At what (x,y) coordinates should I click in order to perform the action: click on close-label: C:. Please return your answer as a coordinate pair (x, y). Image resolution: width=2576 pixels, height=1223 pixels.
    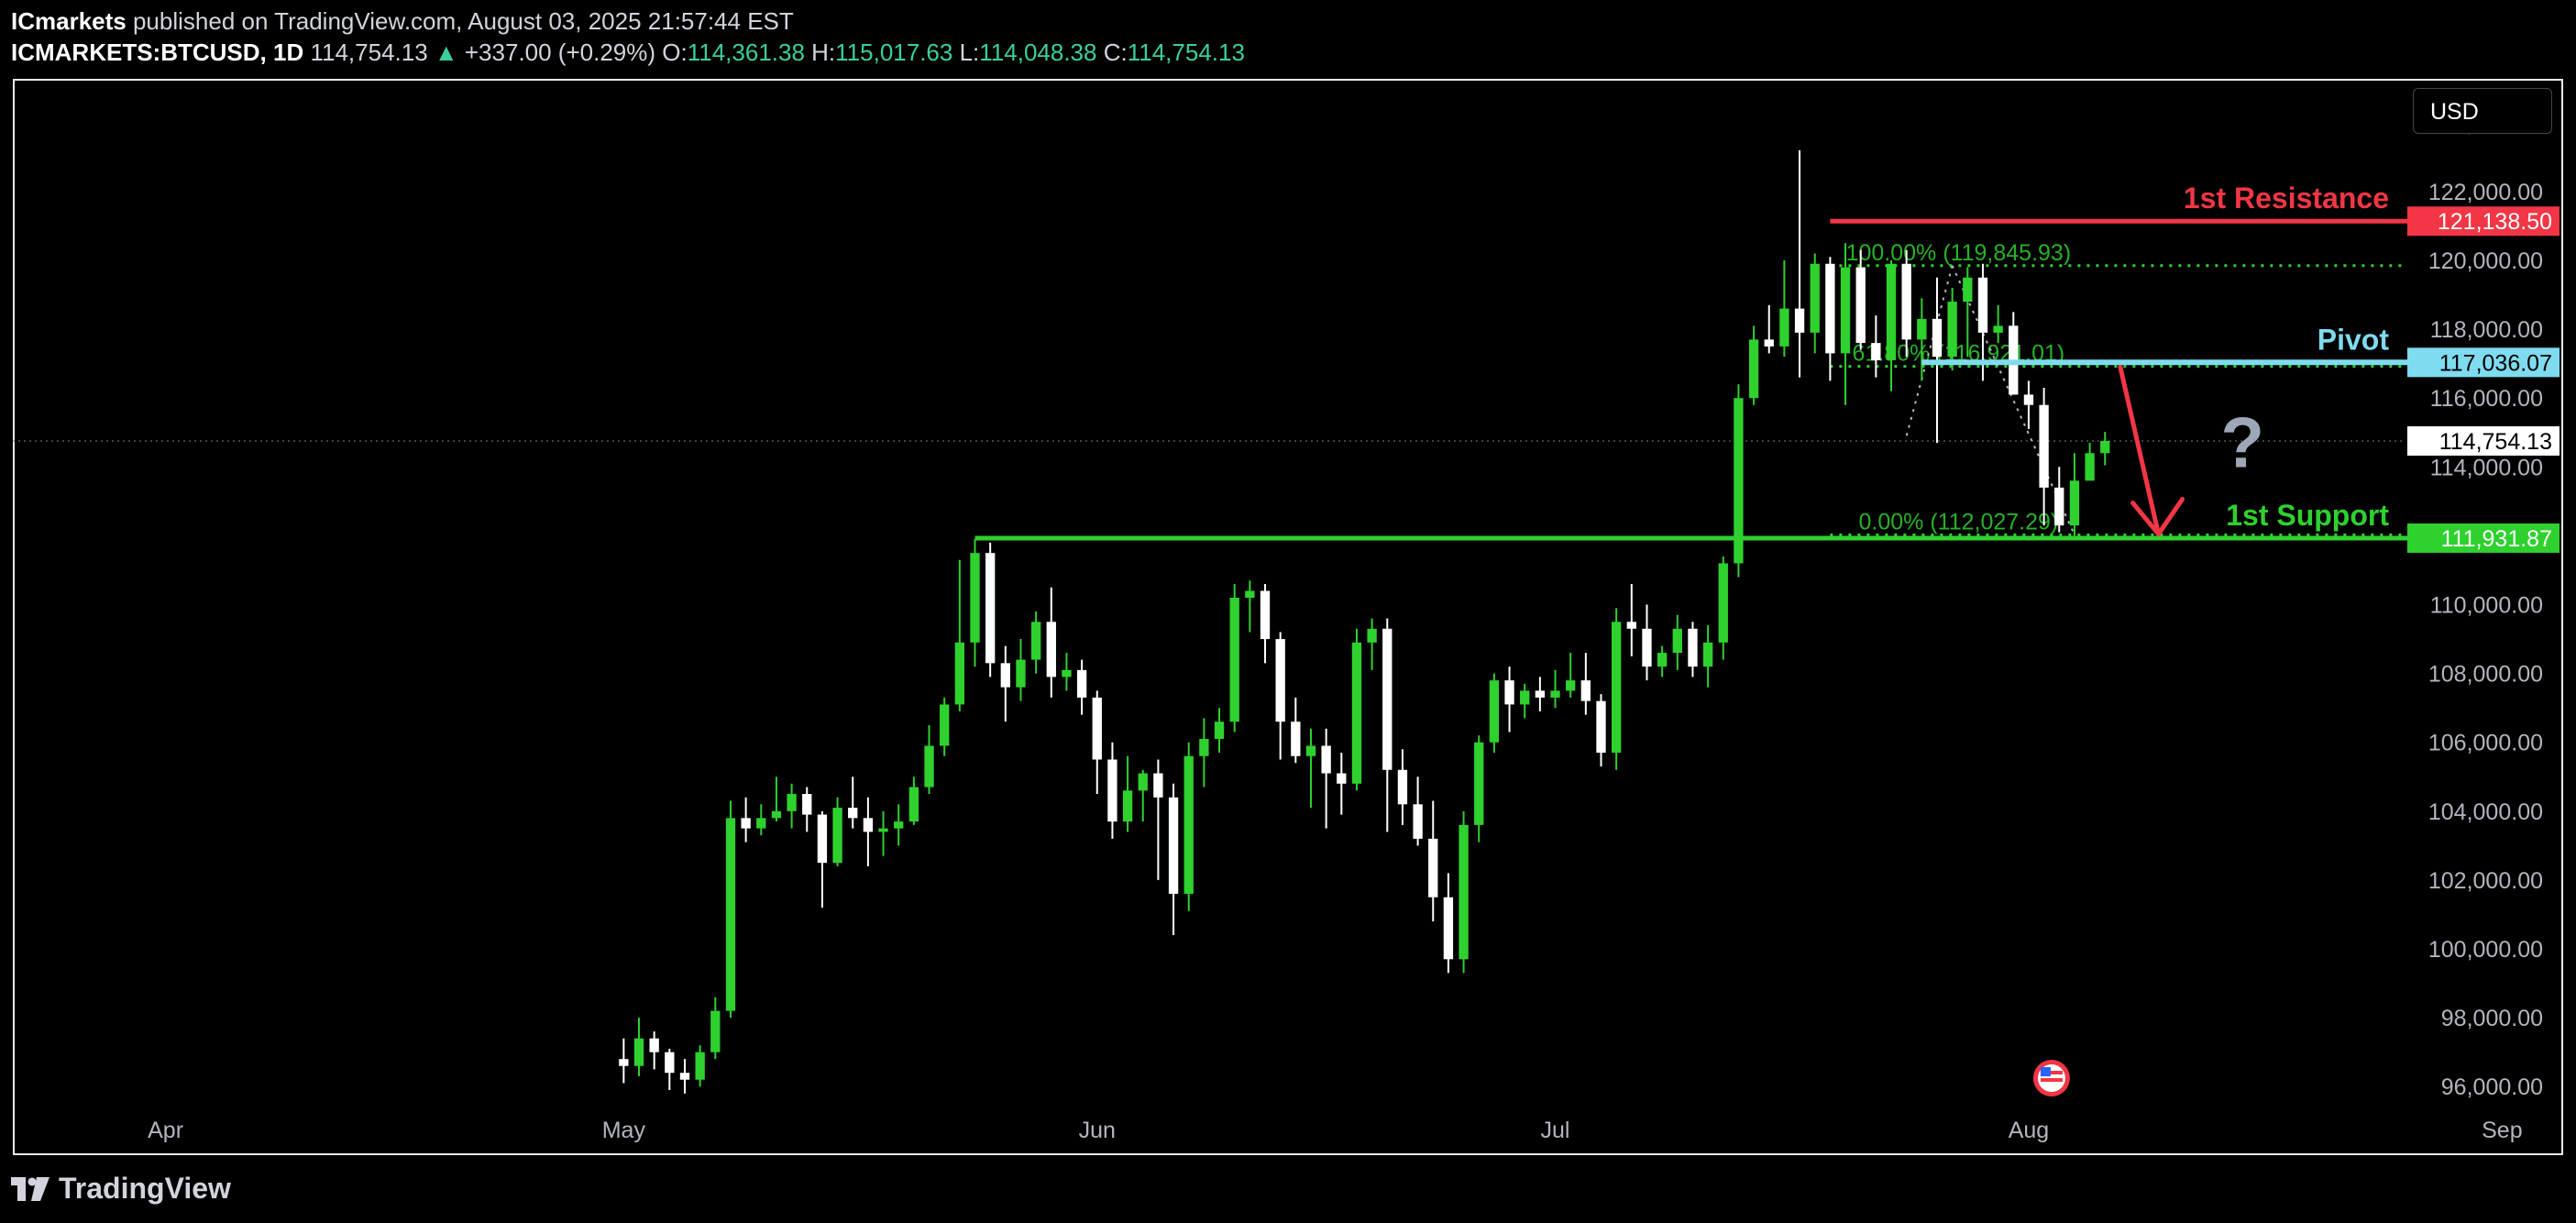
    Looking at the image, I should click on (1116, 52).